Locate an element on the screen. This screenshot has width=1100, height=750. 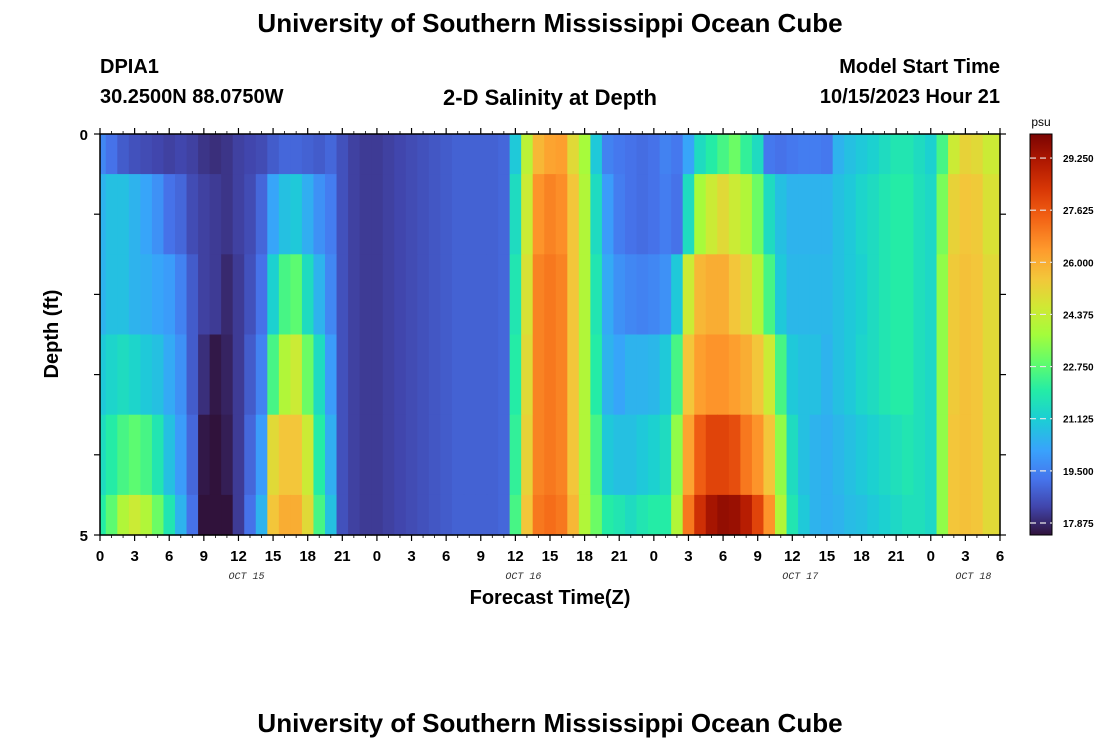
y-axis-label: Depth (ft) is located at coordinates (52, 334).